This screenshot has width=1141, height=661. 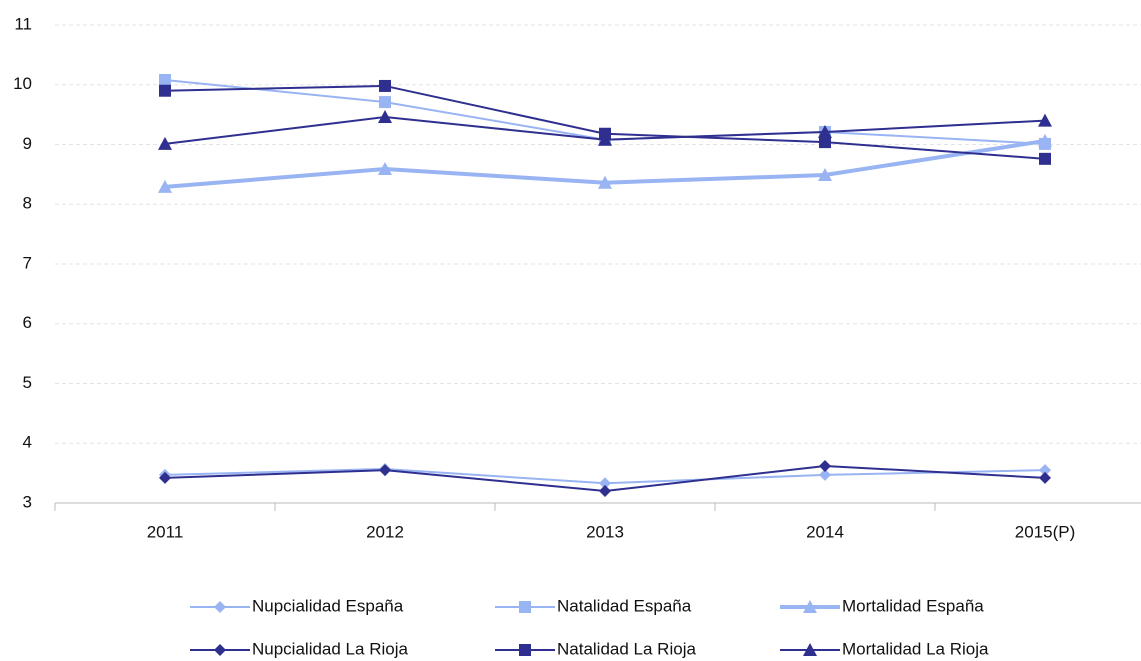 I want to click on legend-label: Nupcialidad La Rioja, so click(x=330, y=648).